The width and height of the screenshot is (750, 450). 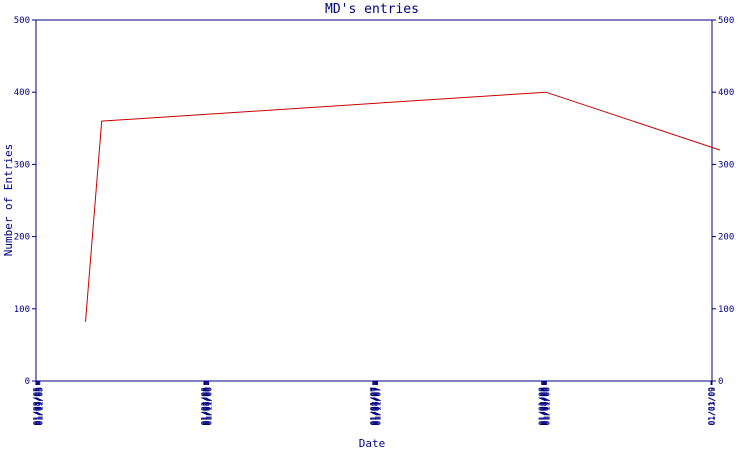 I want to click on x-tick-label: 01/05/07, so click(x=375, y=406).